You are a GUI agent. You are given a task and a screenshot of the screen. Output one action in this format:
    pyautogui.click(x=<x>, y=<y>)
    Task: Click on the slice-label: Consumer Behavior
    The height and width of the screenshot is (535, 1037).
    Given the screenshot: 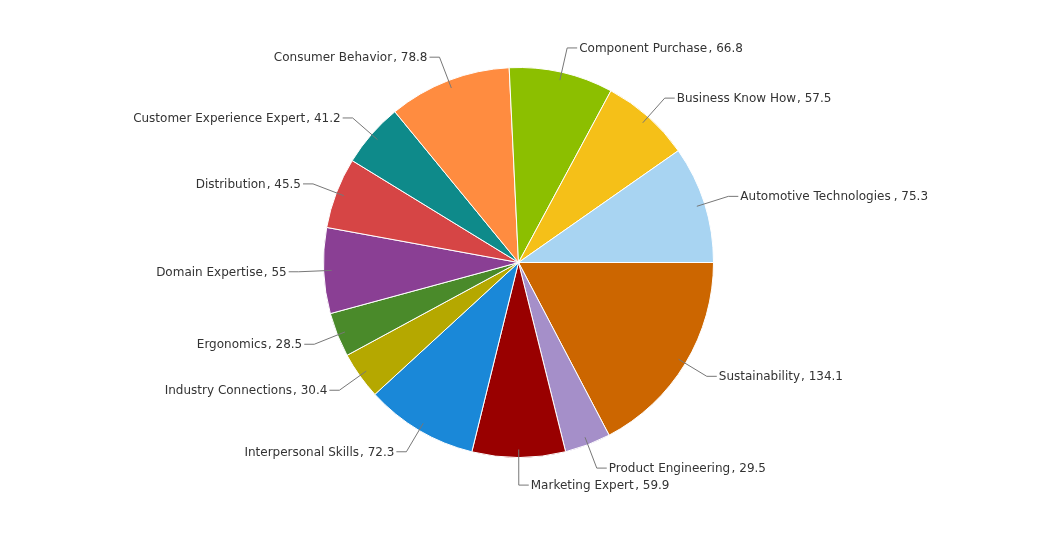 What is the action you would take?
    pyautogui.click(x=333, y=57)
    